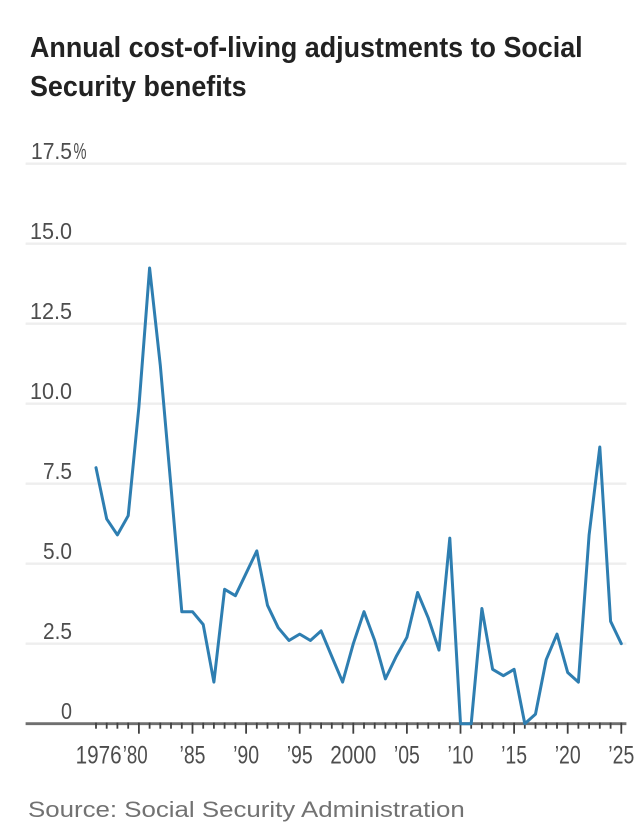 Image resolution: width=642 pixels, height=838 pixels. I want to click on svg-text: ’25, so click(621, 756).